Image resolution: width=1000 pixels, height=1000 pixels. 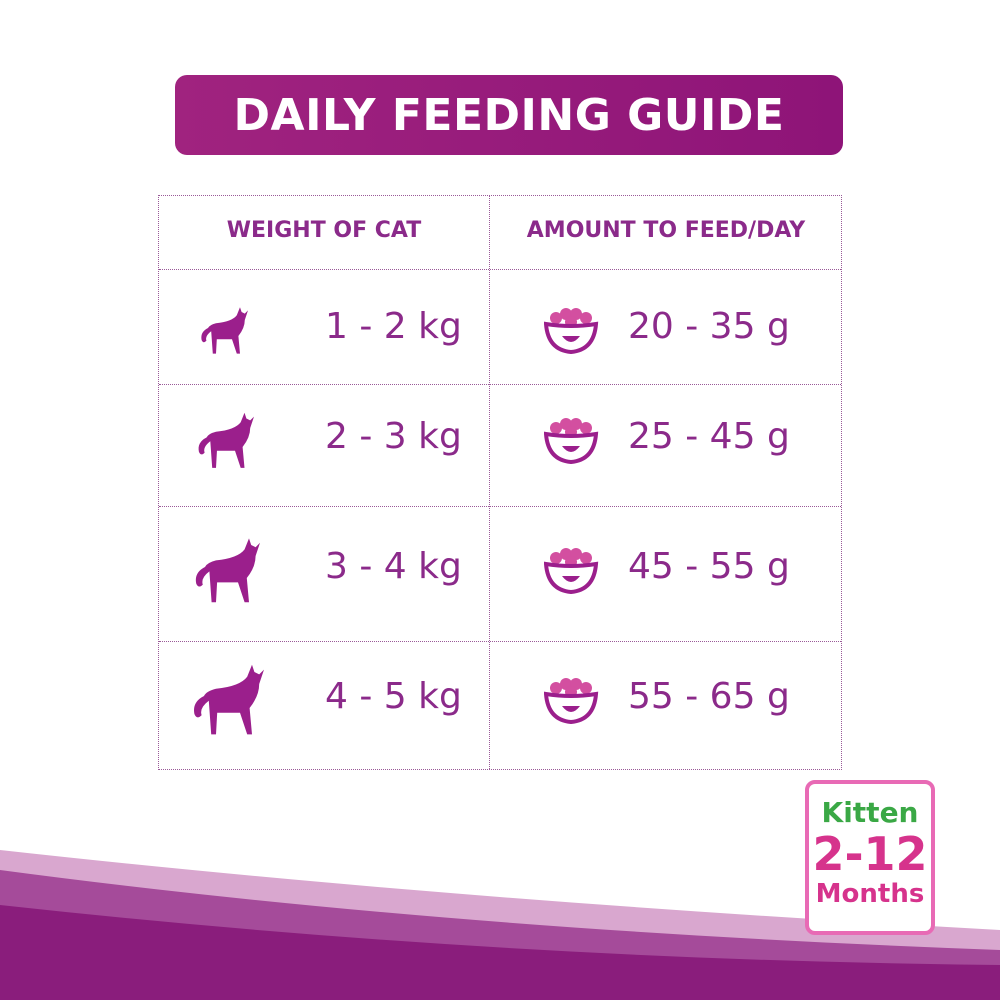 What do you see at coordinates (709, 566) in the screenshot?
I see `feed-amount: 45 - 55 g` at bounding box center [709, 566].